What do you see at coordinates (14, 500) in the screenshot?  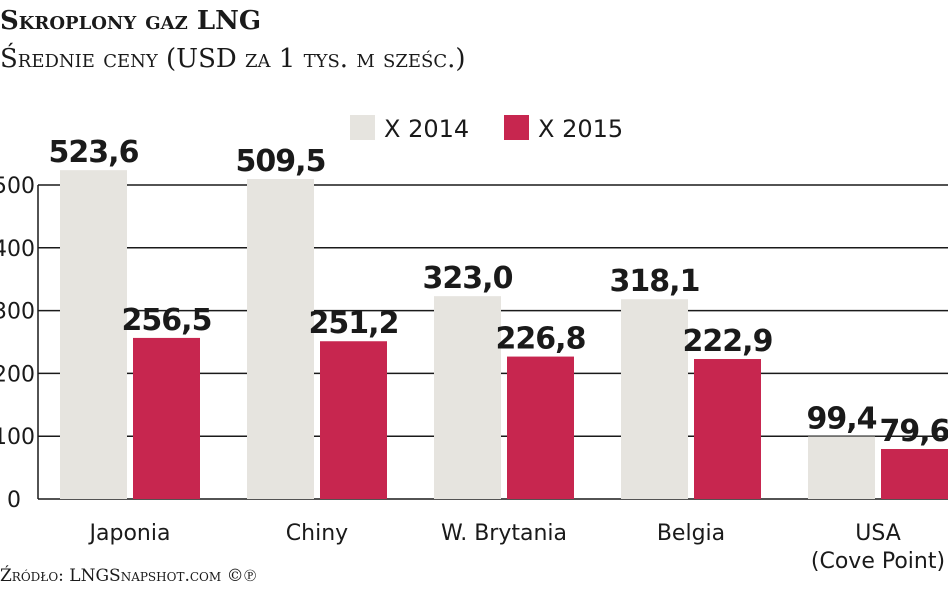 I see `y-tick-label: 0` at bounding box center [14, 500].